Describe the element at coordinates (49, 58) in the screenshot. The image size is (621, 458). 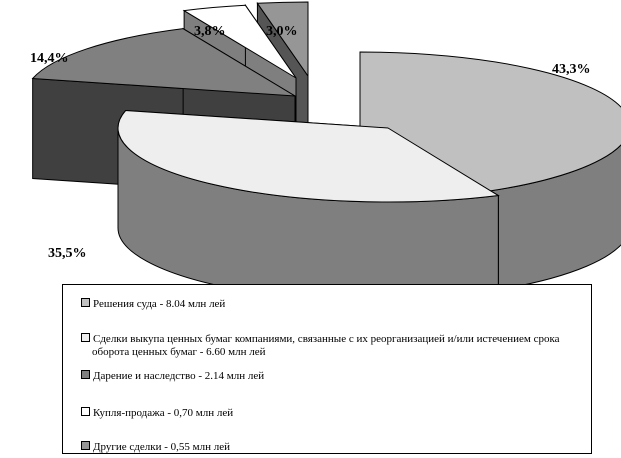
I see `pct-label-gift: 14,4%` at that location.